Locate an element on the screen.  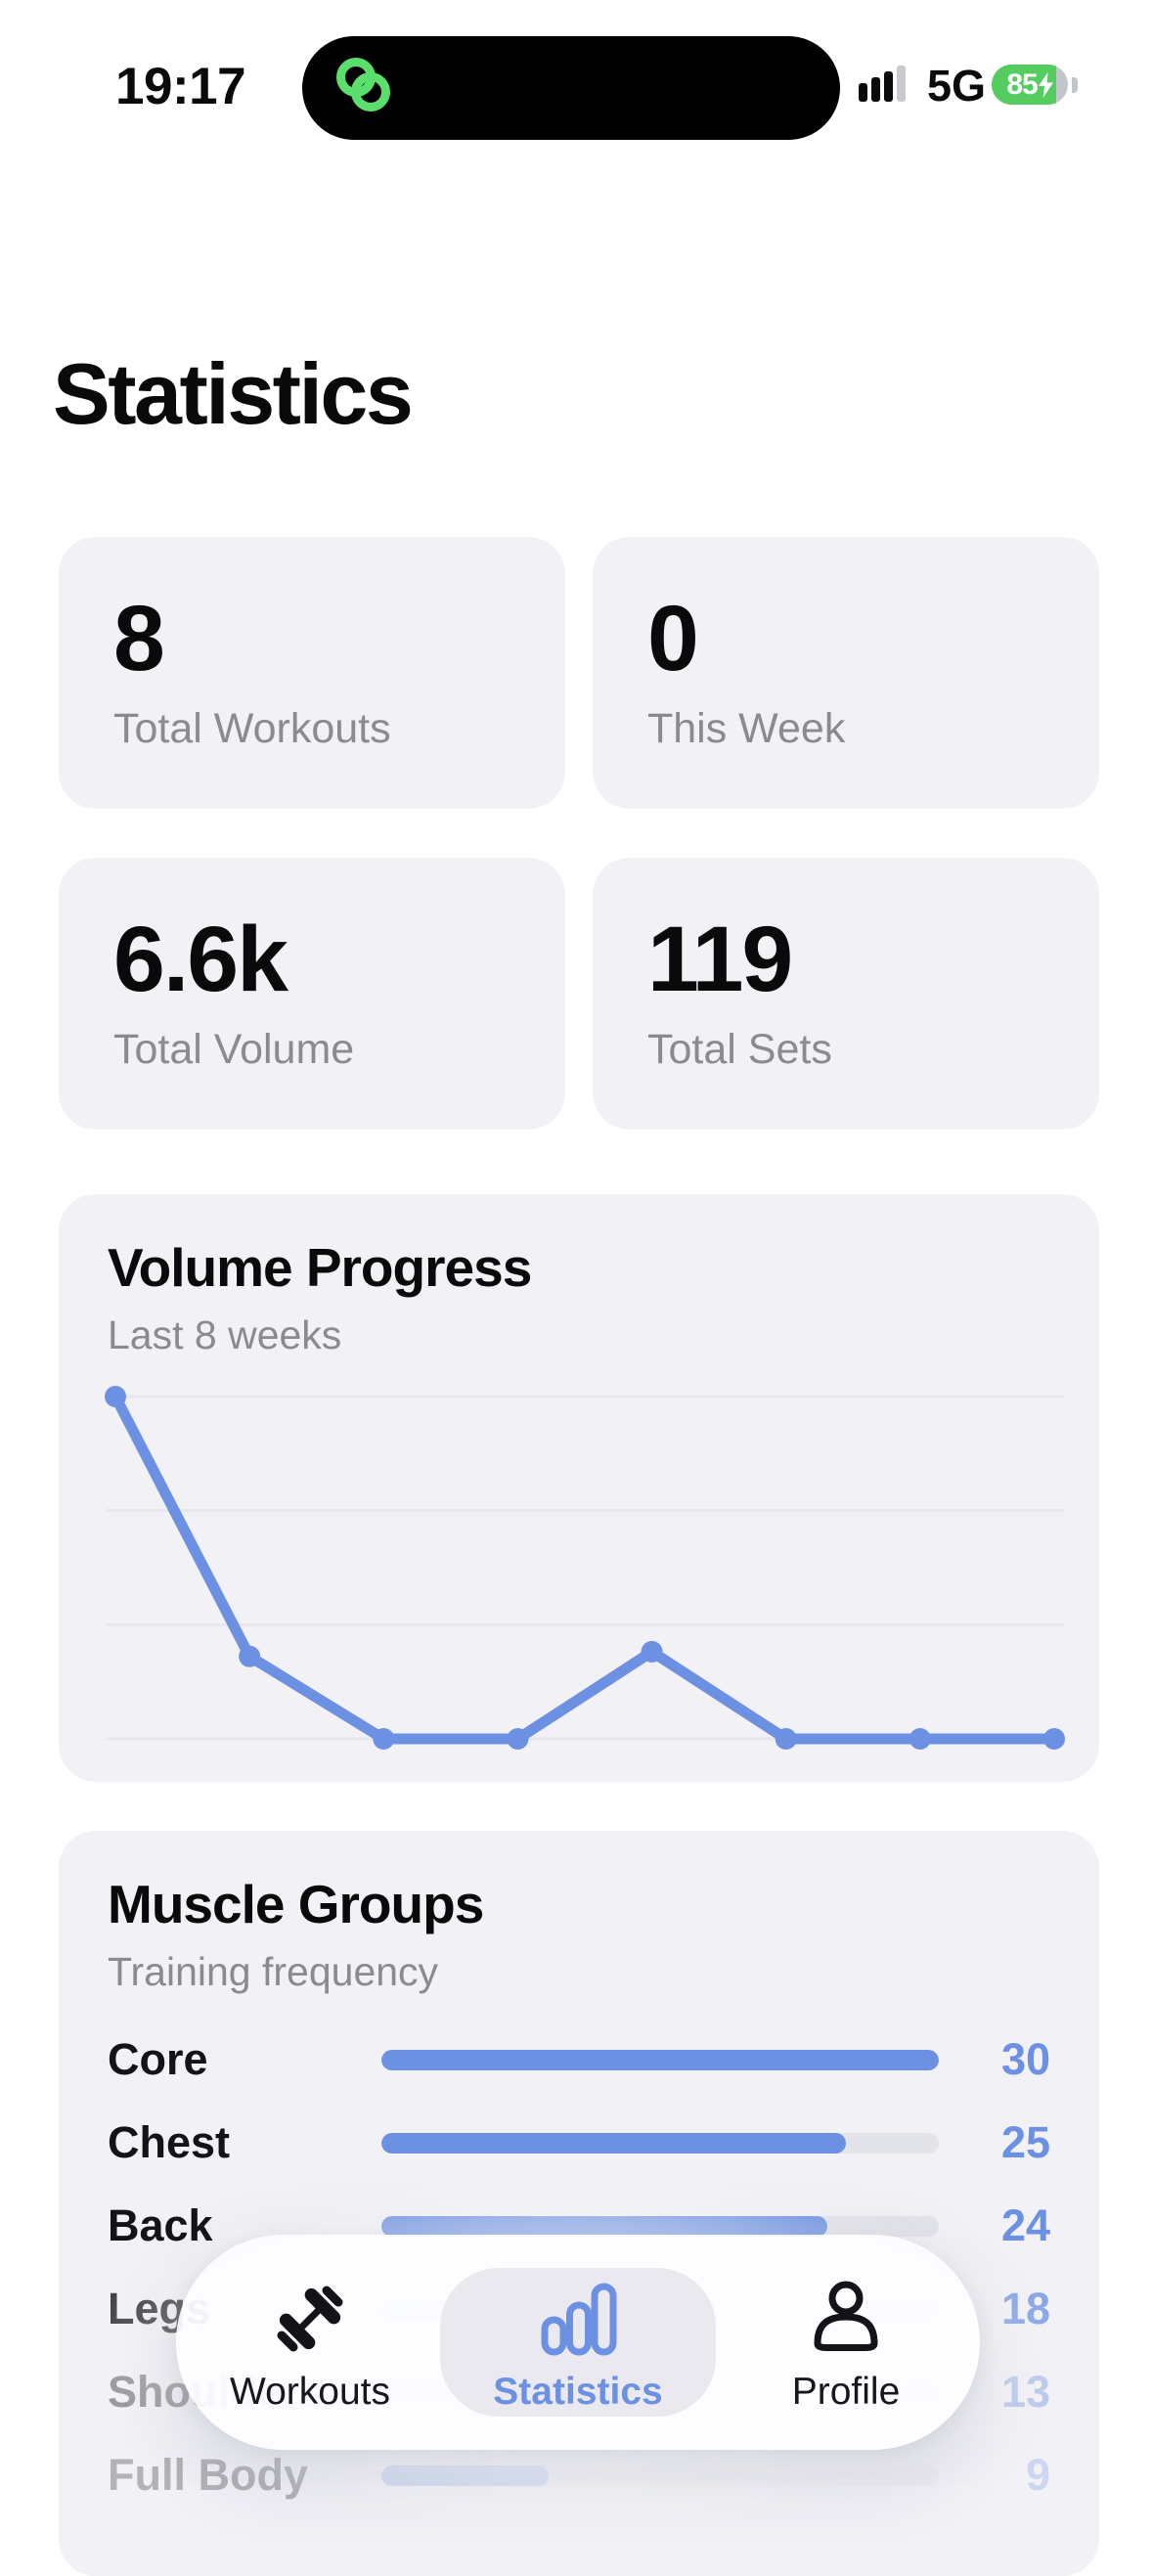
dynamic-island is located at coordinates (571, 88).